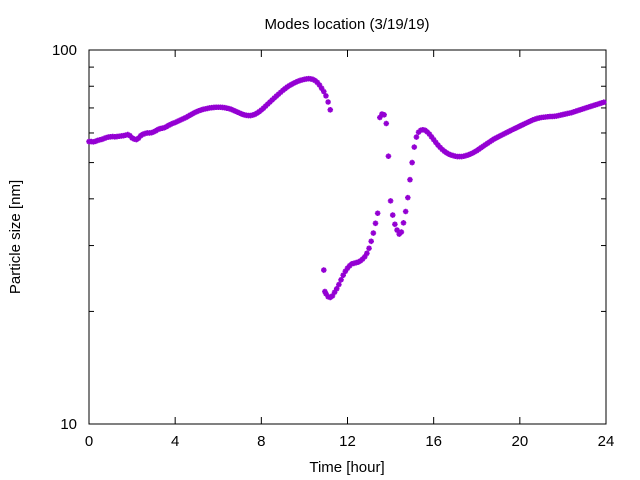 The image size is (640, 480). Describe the element at coordinates (68, 424) in the screenshot. I see `y-tick-label: 10` at that location.